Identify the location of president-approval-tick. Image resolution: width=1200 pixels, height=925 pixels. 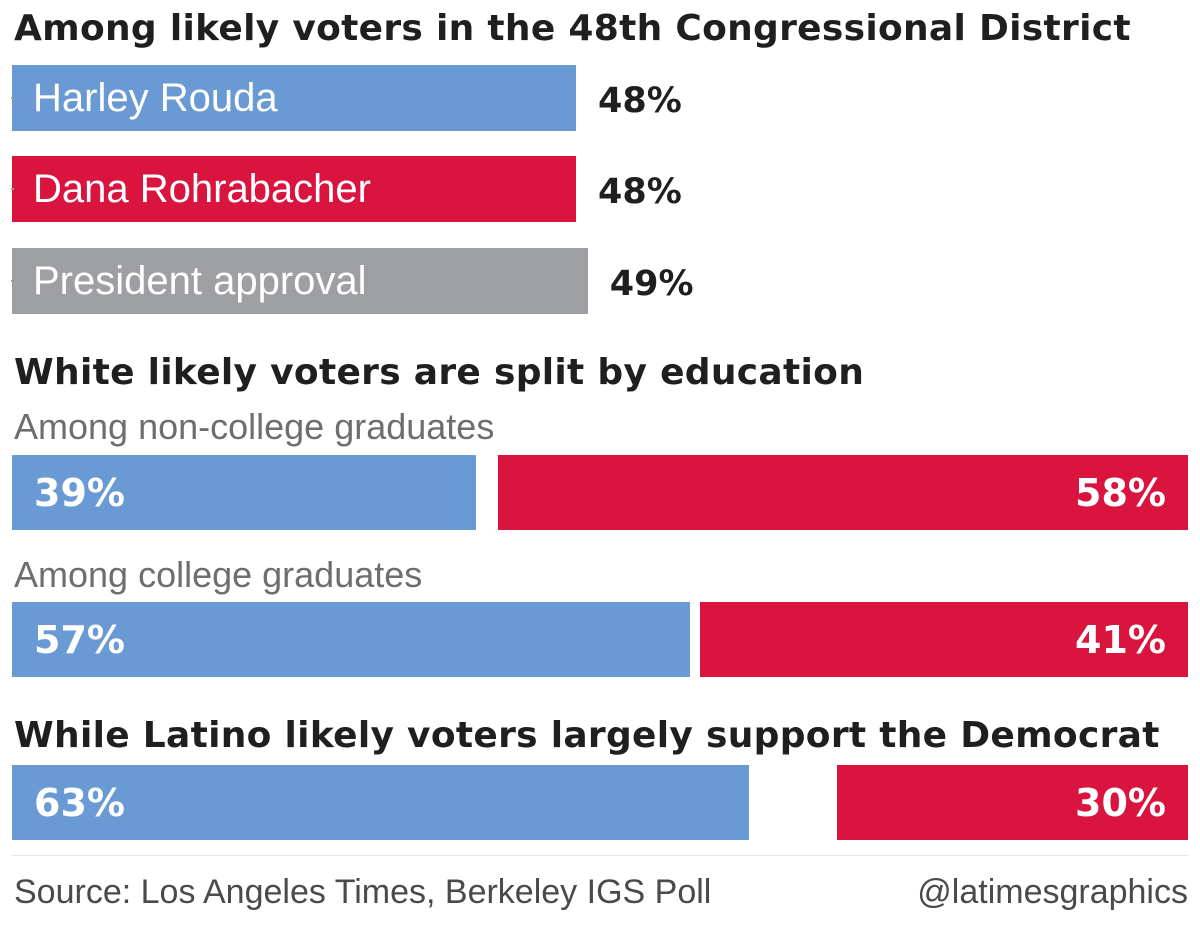
(12, 281).